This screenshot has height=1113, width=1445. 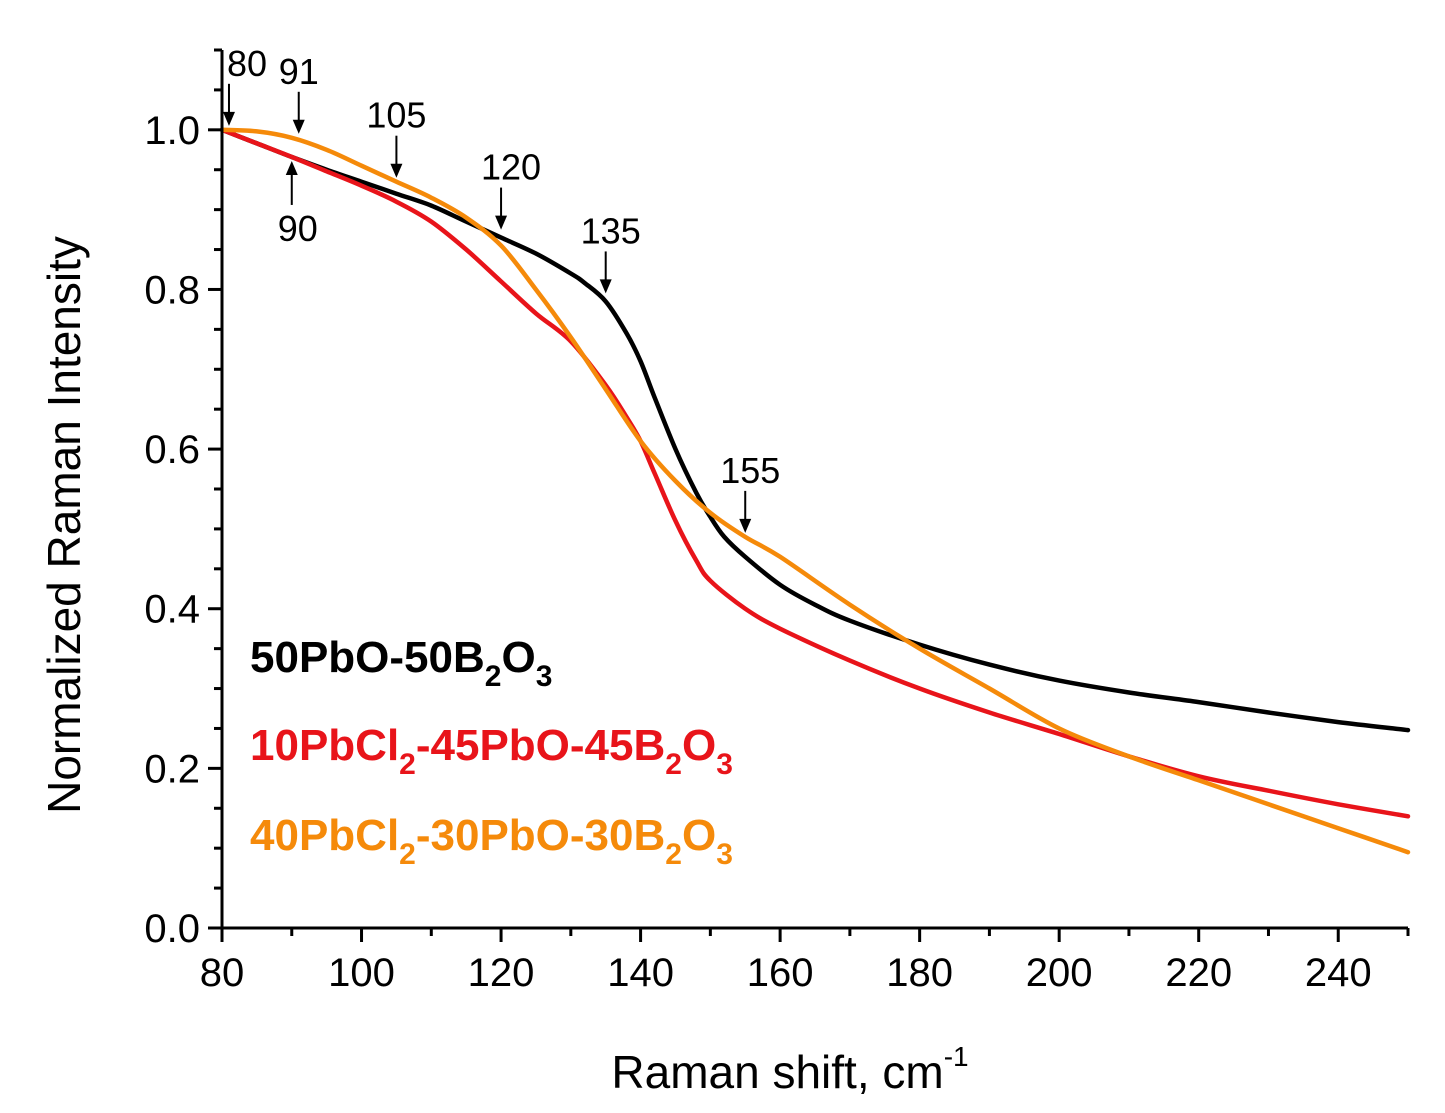 What do you see at coordinates (640, 973) in the screenshot?
I see `x-tick-label: 140` at bounding box center [640, 973].